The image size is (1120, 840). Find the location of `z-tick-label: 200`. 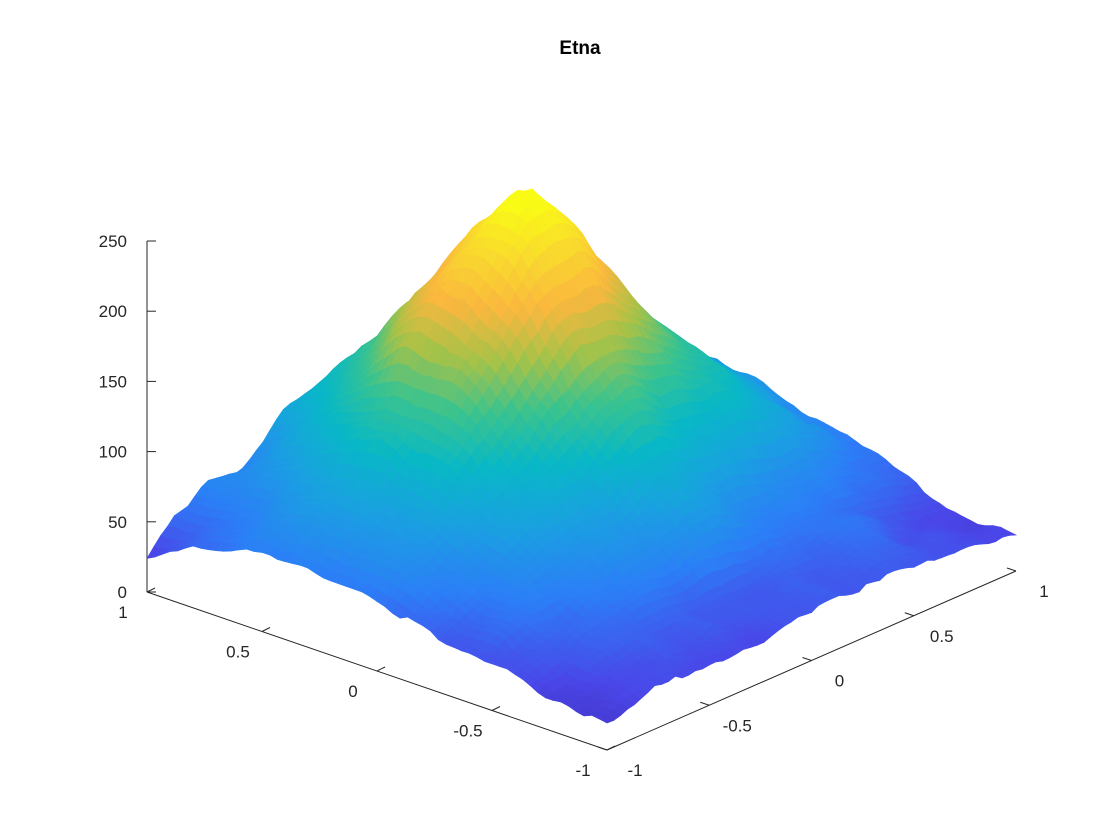

z-tick-label: 200 is located at coordinates (113, 311).